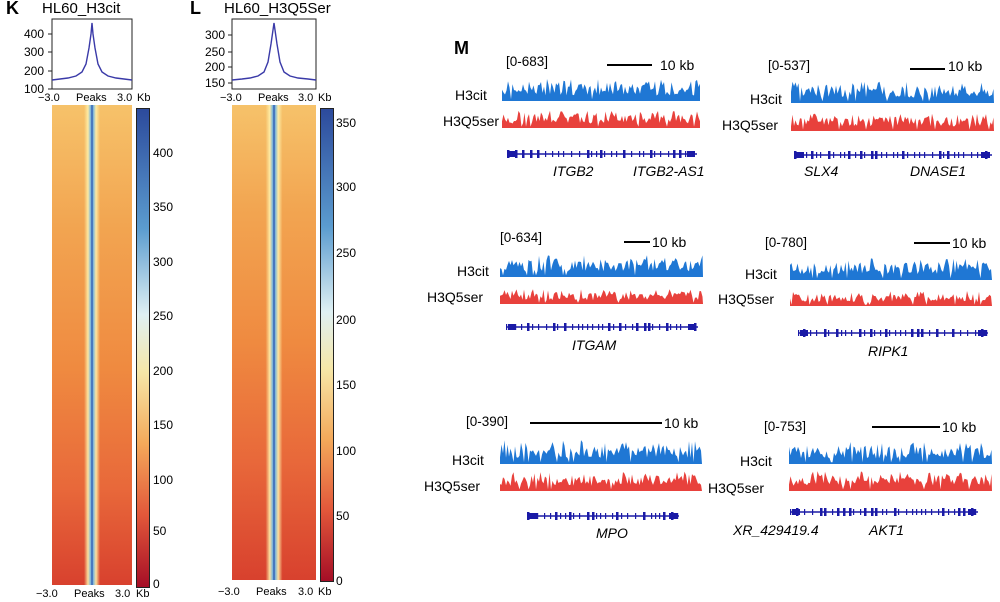 This screenshot has height=602, width=1000. Describe the element at coordinates (938, 171) in the screenshot. I see `gene-label: DNASE1` at that location.